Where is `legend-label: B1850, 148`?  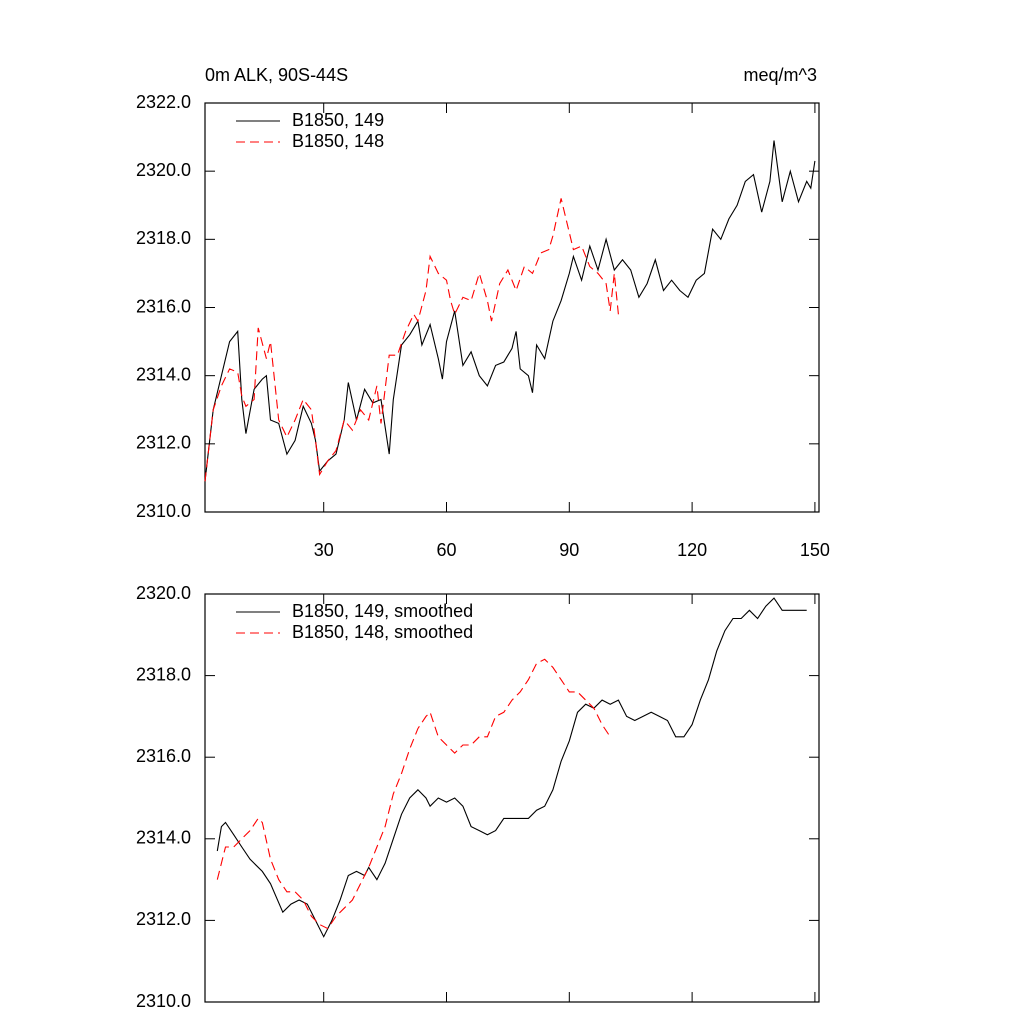 legend-label: B1850, 148 is located at coordinates (338, 141).